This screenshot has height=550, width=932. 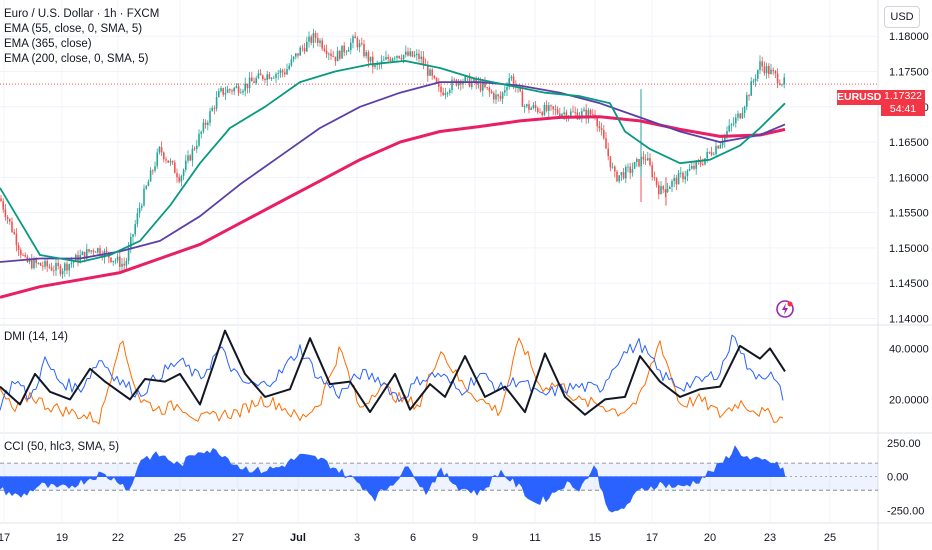 I want to click on legend-ema365: EMA (365, close), so click(x=48, y=44).